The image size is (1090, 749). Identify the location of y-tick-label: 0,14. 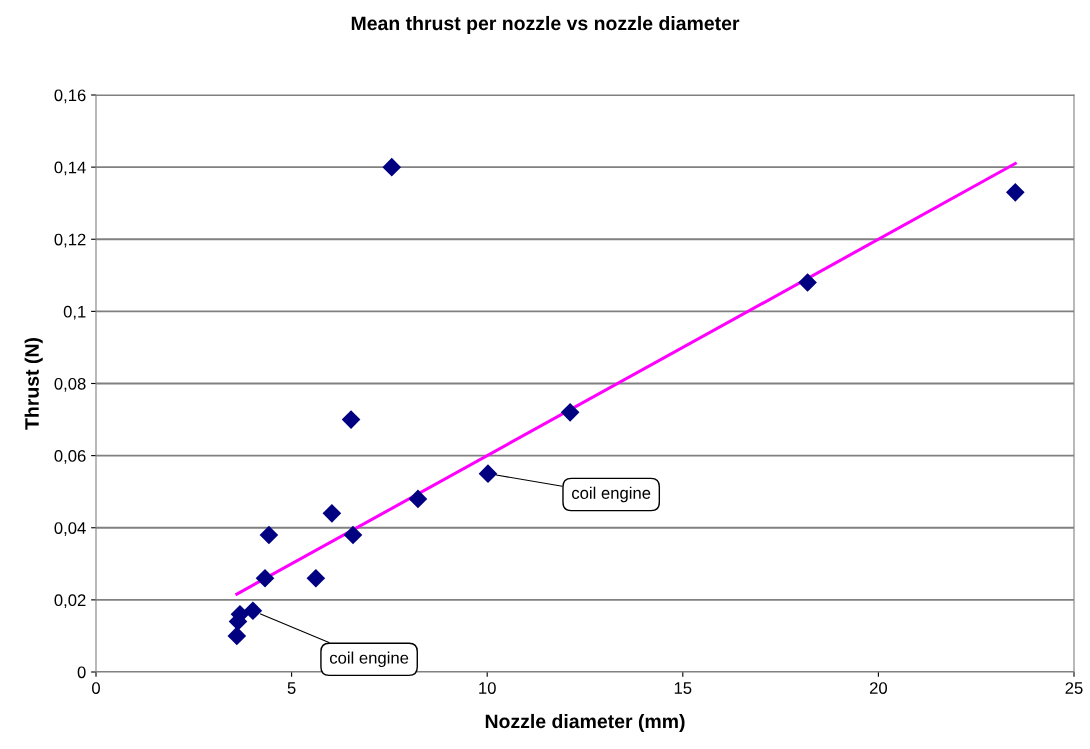
(70, 168).